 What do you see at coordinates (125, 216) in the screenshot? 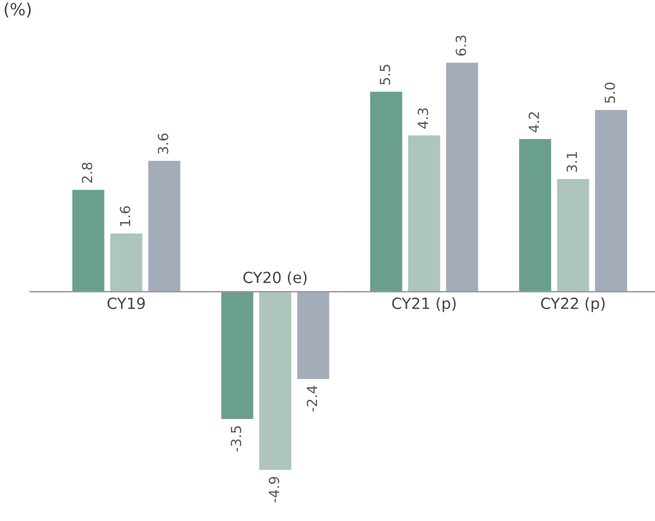
I see `data-label: 1.6` at bounding box center [125, 216].